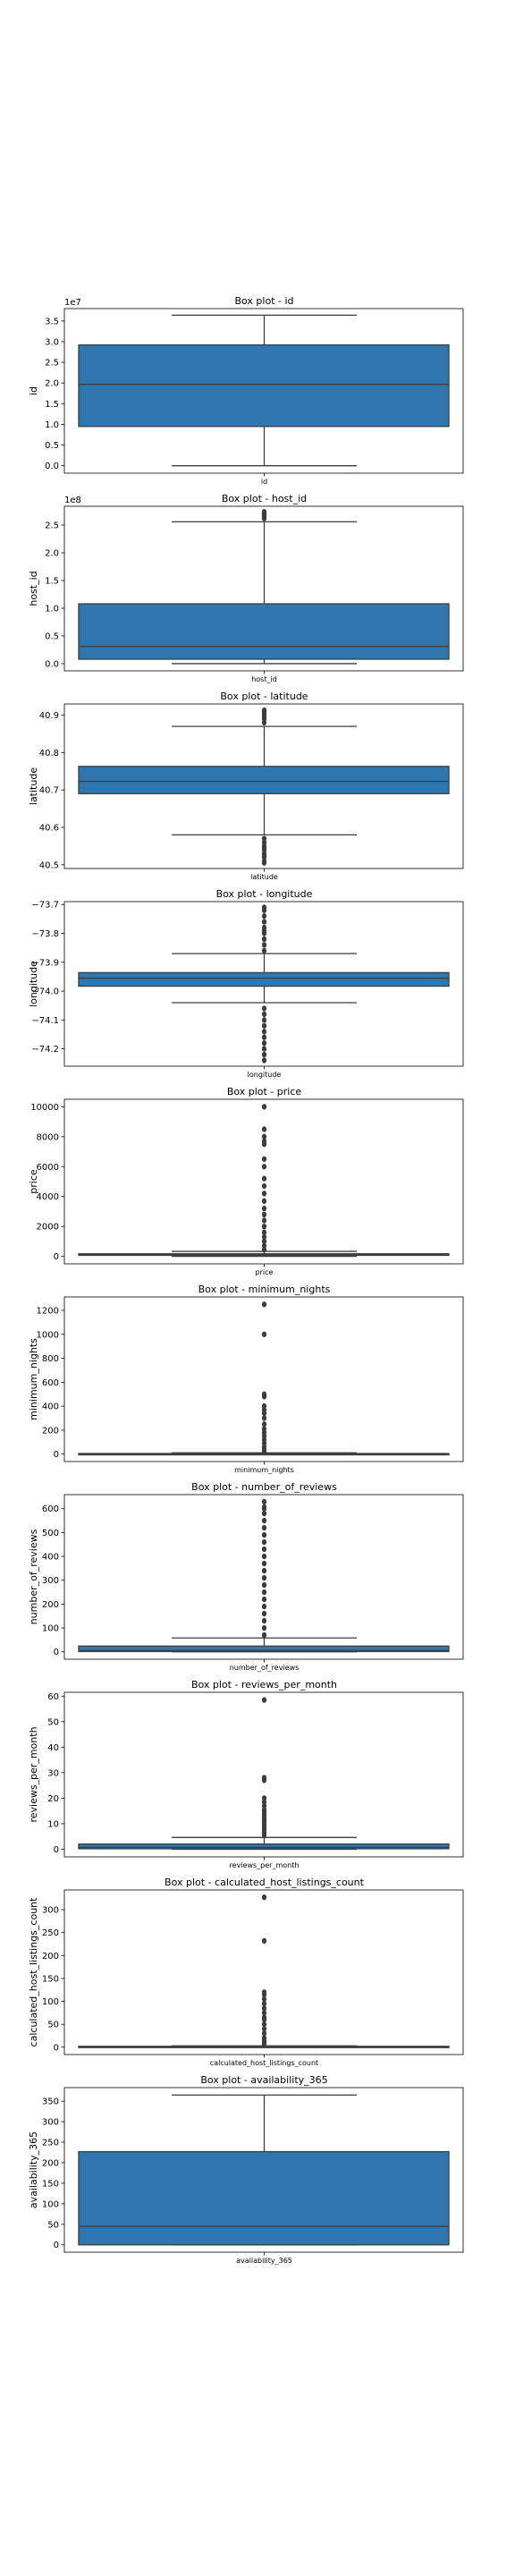  What do you see at coordinates (50, 1911) in the screenshot?
I see `chart-9-ytick-label-7: 300` at bounding box center [50, 1911].